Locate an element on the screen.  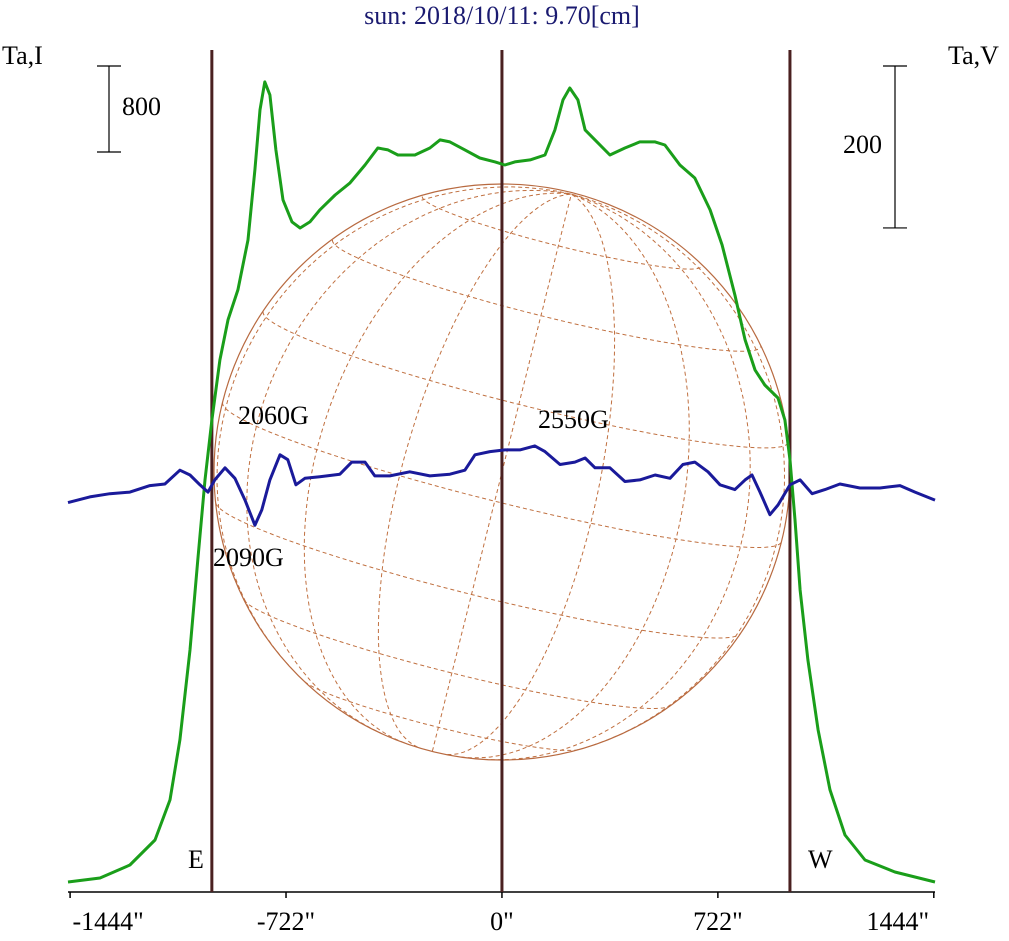
x-tick-label: 0" is located at coordinates (502, 921).